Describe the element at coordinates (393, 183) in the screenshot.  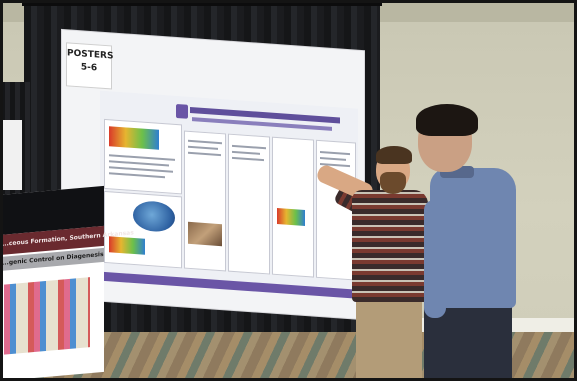
I see `presenter-beard` at that location.